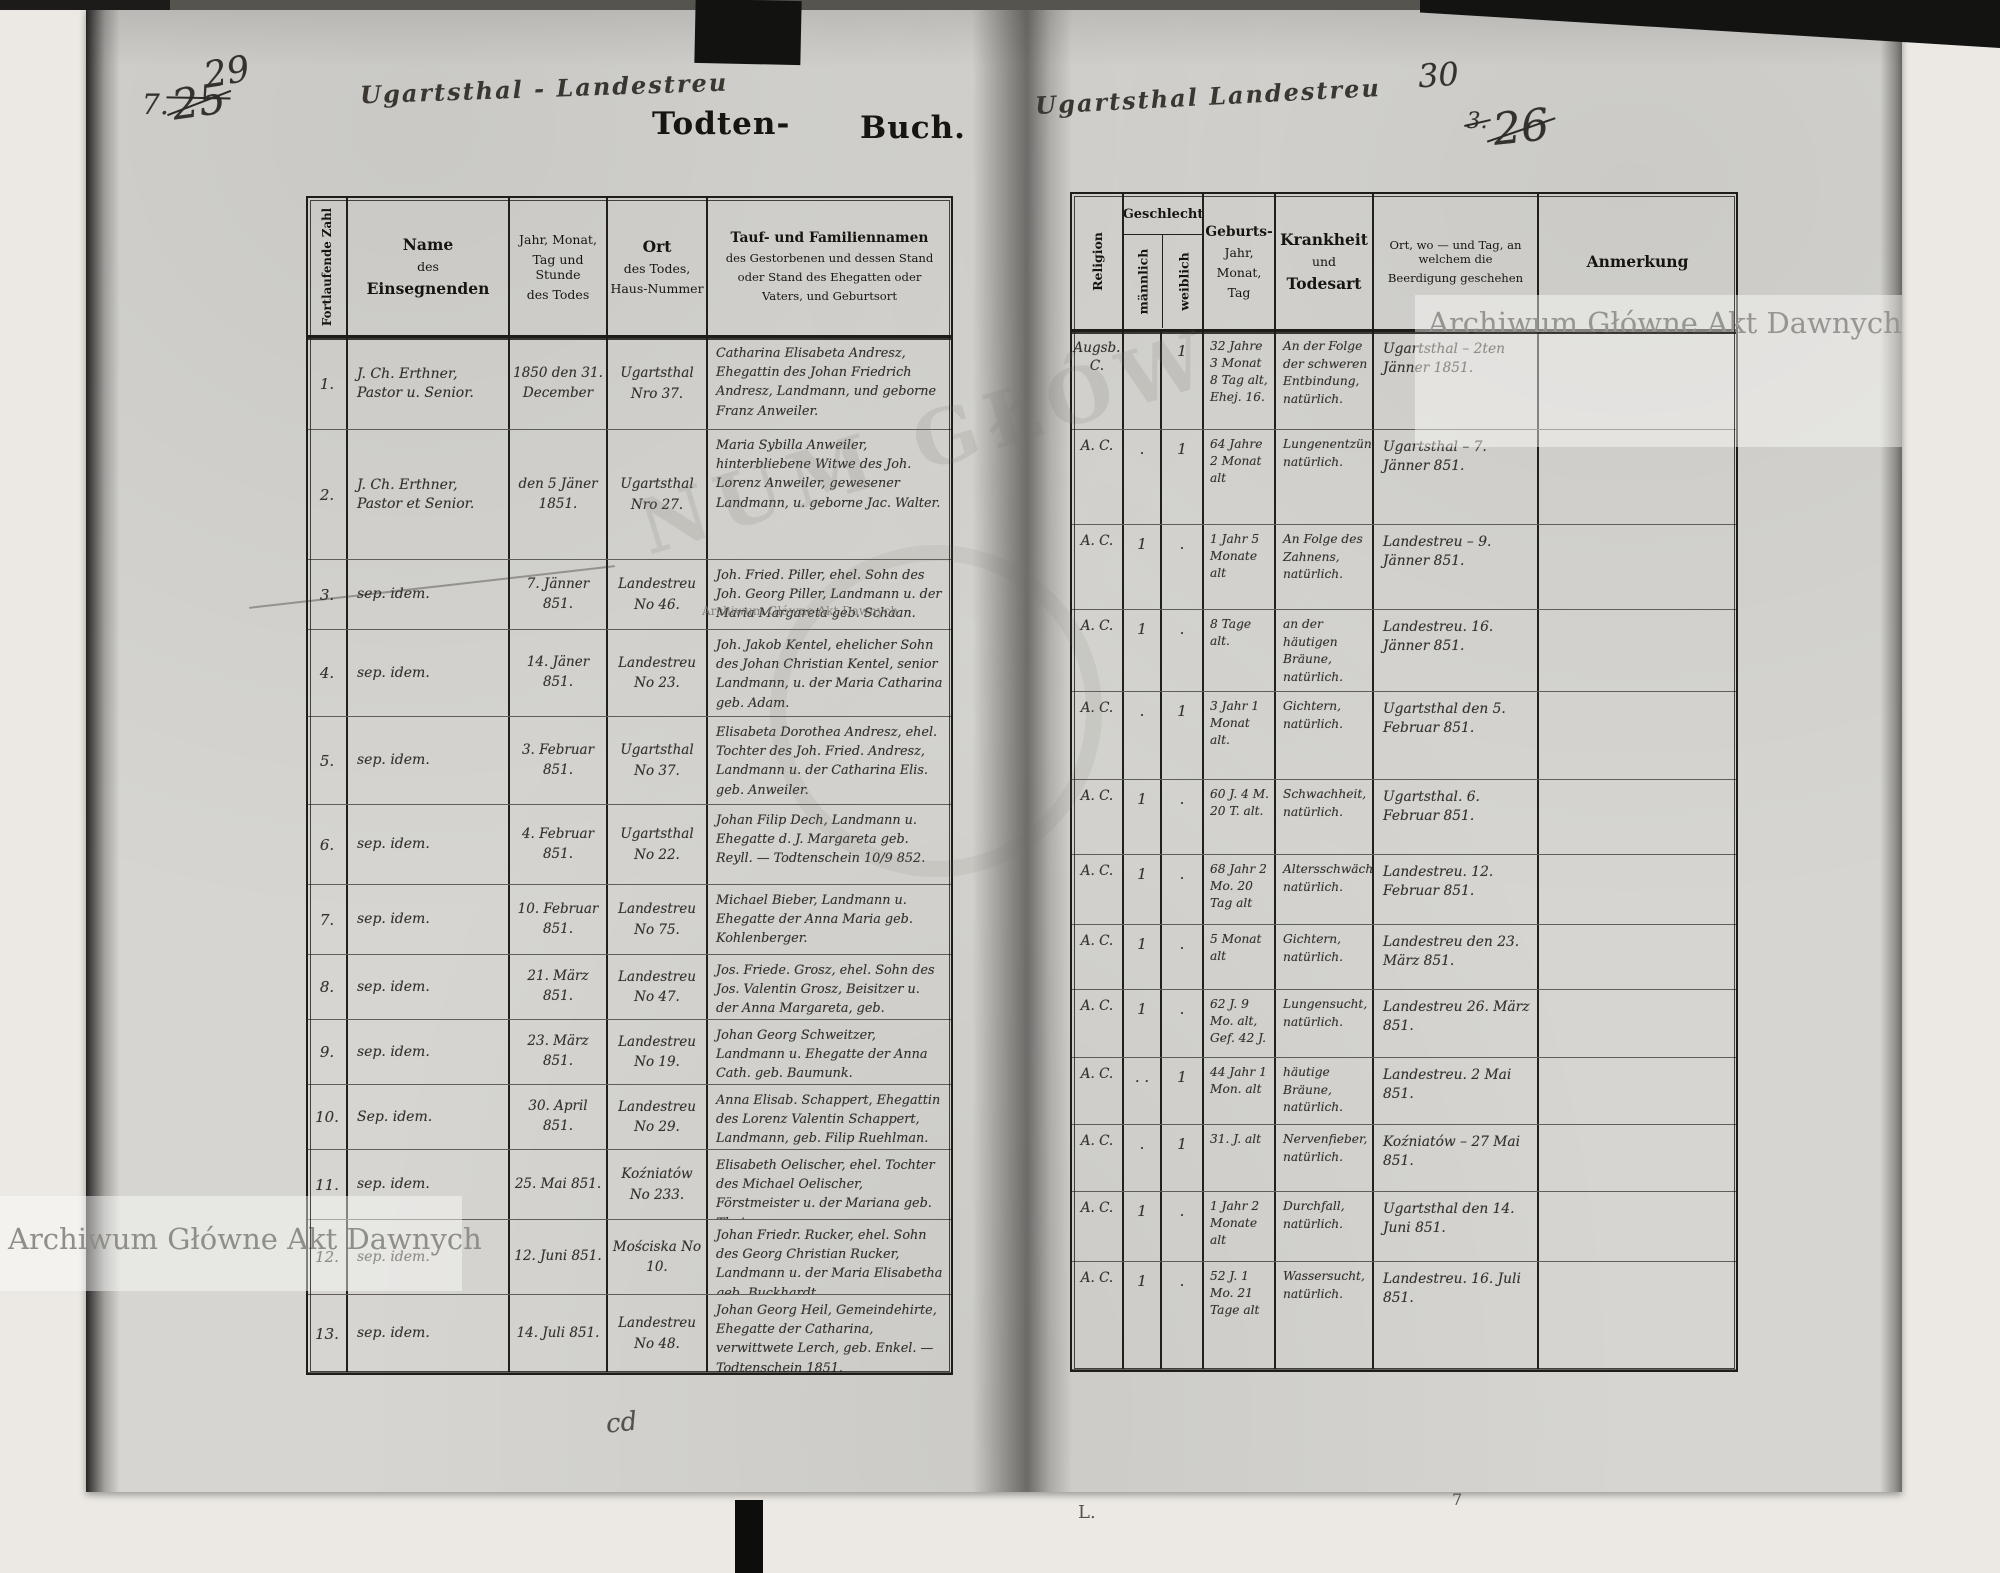  Describe the element at coordinates (559, 594) in the screenshot. I see `death-date-cell: 7. Jänner 851.` at that location.